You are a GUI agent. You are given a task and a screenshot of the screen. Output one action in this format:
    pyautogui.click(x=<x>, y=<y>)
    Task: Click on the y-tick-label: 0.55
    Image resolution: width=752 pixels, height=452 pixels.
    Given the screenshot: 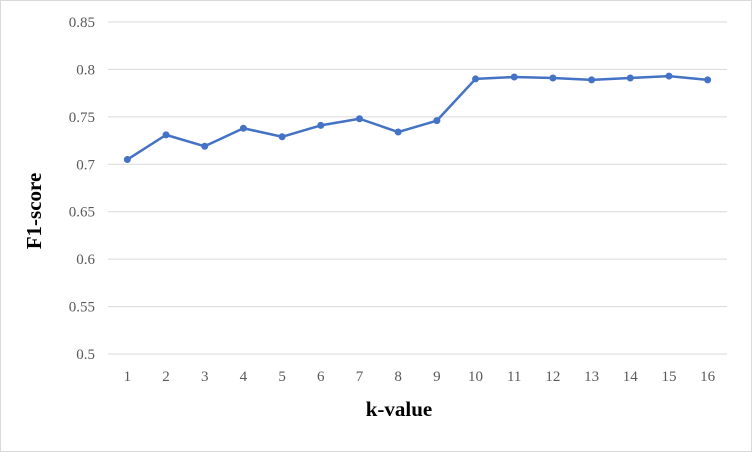 What is the action you would take?
    pyautogui.click(x=82, y=308)
    